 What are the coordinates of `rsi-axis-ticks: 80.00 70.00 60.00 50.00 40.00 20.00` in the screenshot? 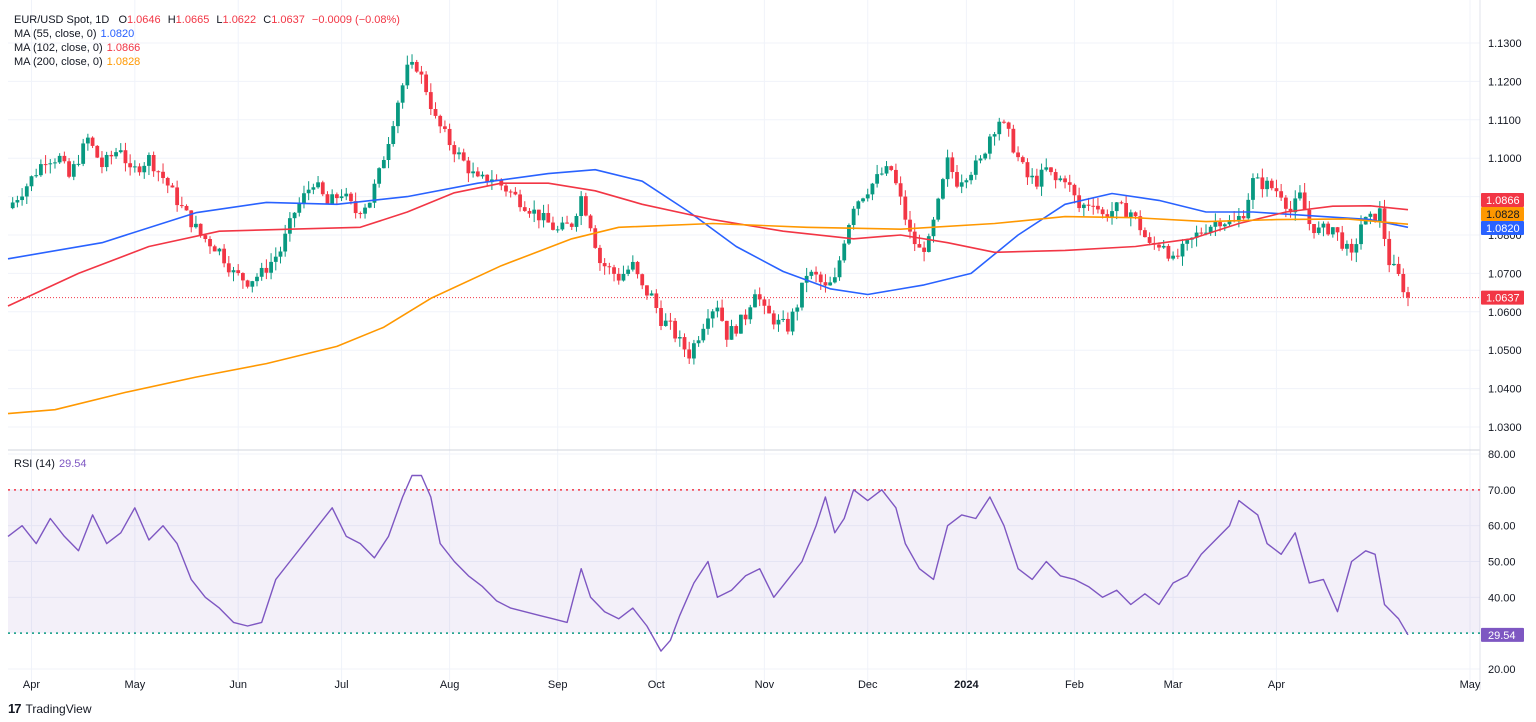 It's located at (1502, 562).